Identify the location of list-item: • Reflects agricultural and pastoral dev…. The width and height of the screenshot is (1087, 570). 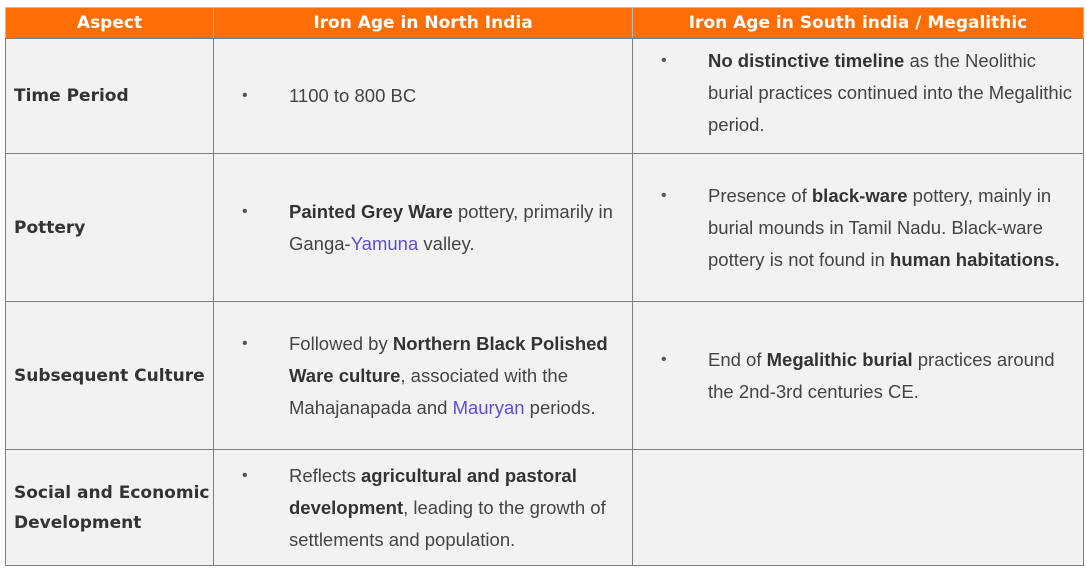
(423, 508).